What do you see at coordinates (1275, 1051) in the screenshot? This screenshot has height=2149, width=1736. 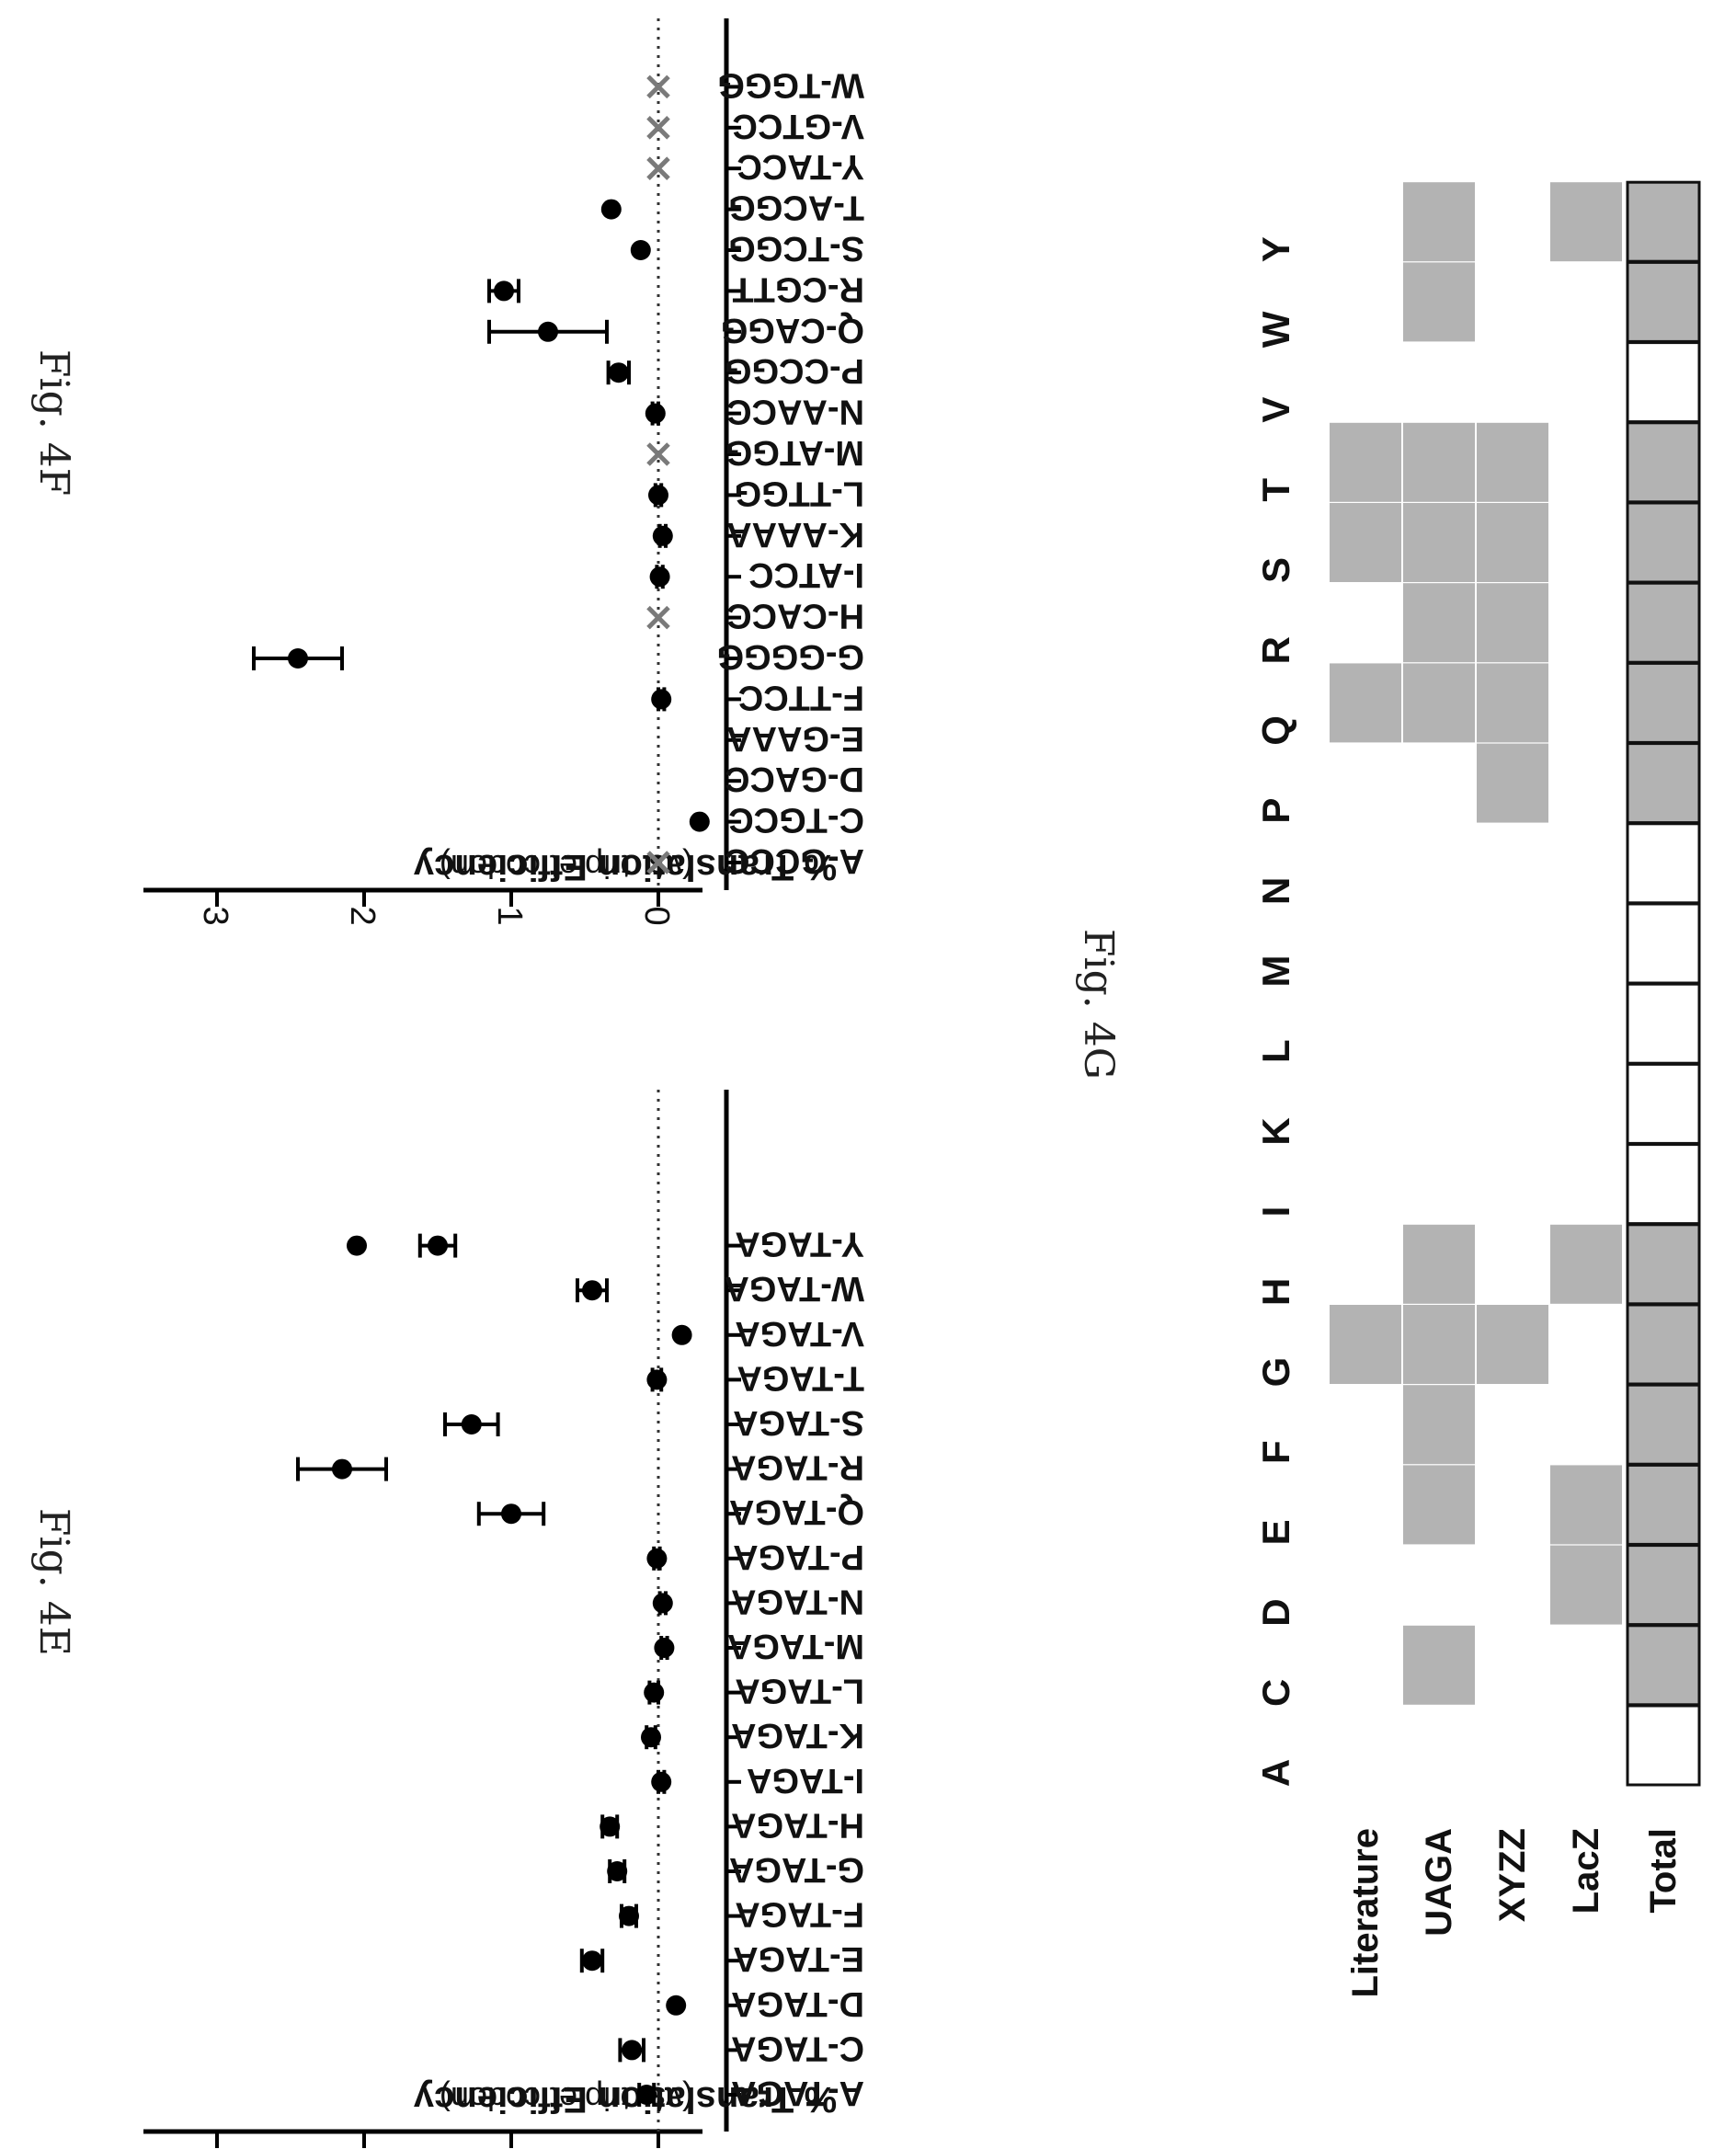 I see `column-label: L` at bounding box center [1275, 1051].